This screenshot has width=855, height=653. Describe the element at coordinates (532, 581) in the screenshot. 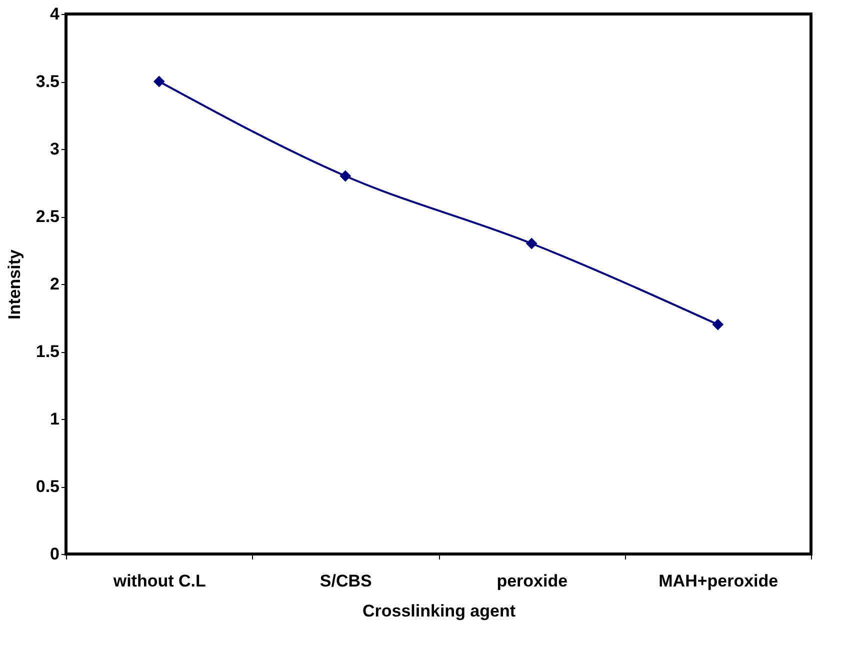

I see `x-tick-label: peroxide` at that location.